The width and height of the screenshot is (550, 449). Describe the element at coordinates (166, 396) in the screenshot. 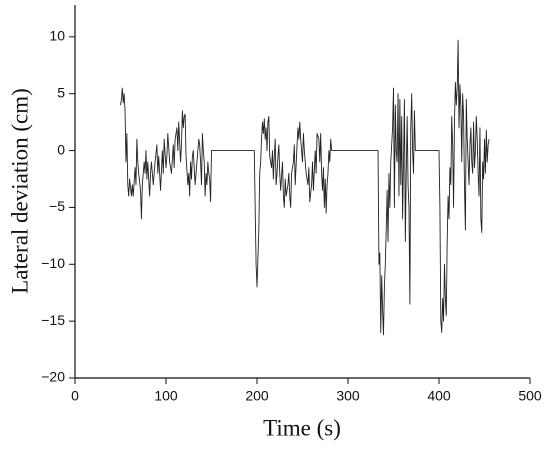

I see `x-tick-label: 100` at that location.